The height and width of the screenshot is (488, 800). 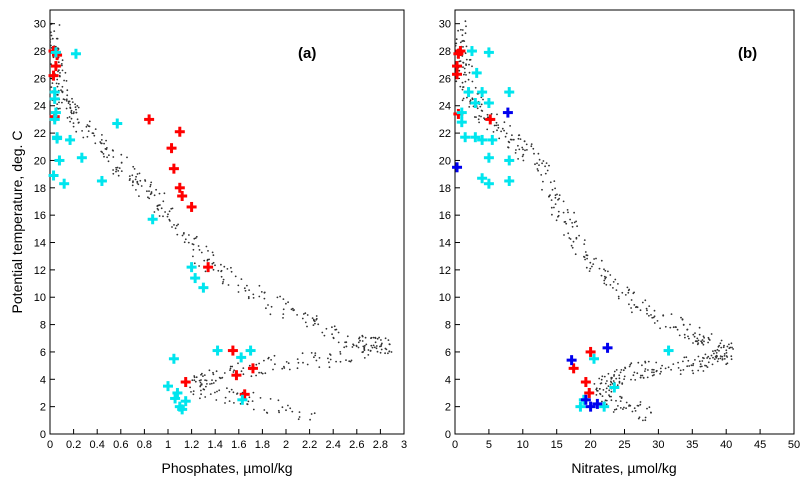 What do you see at coordinates (262, 445) in the screenshot?
I see `x-tick-label: 1.8` at bounding box center [262, 445].